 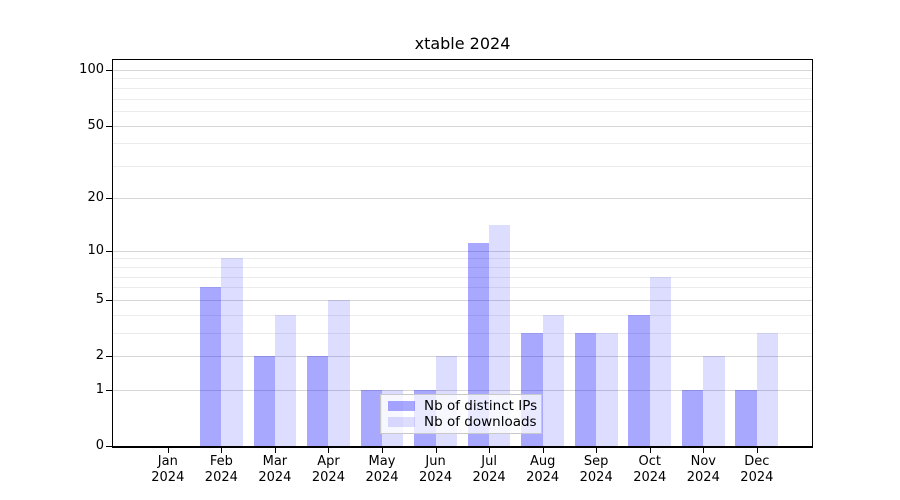 I want to click on y-tick-label: 2, so click(x=99, y=356).